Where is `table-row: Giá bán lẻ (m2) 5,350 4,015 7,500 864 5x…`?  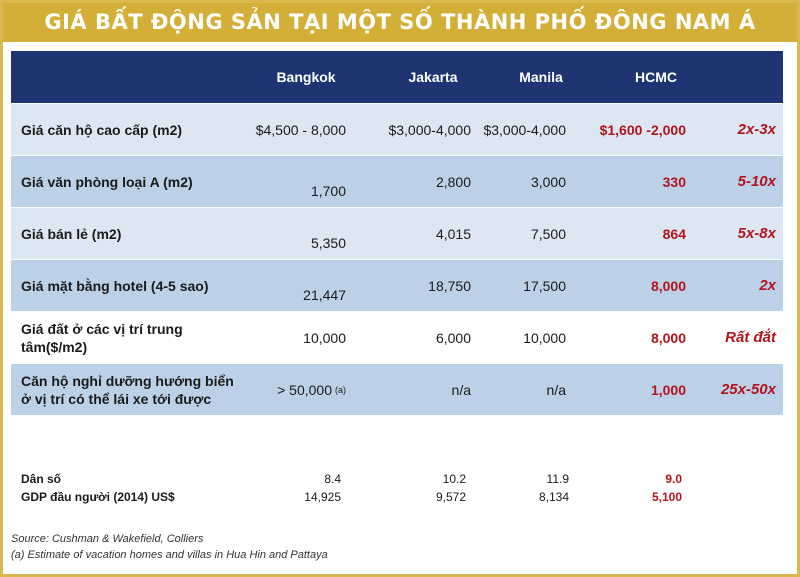 table-row: Giá bán lẻ (m2) 5,350 4,015 7,500 864 5x… is located at coordinates (397, 233).